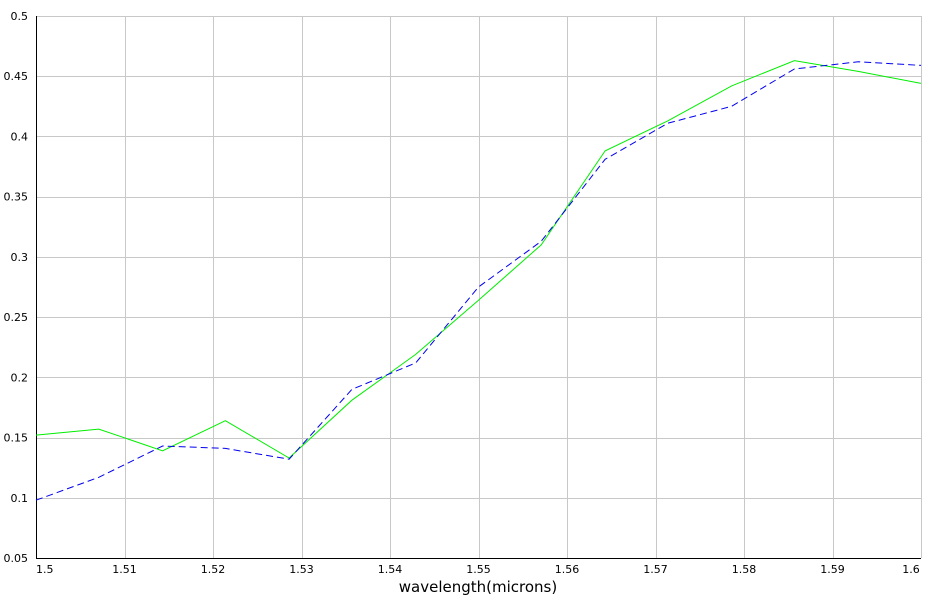 The height and width of the screenshot is (598, 933). Describe the element at coordinates (16, 76) in the screenshot. I see `y-tick-label: 0.45` at that location.